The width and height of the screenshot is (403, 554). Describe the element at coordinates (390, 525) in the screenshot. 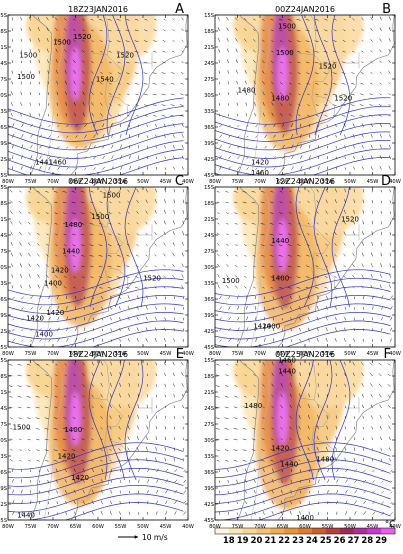

I see `colorbar-unit: °C` at that location.